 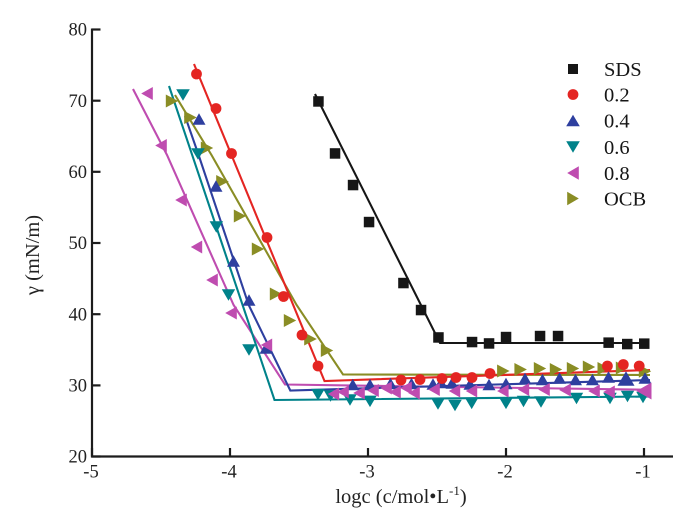 What do you see at coordinates (90, 473) in the screenshot?
I see `svg-text: -5` at bounding box center [90, 473].